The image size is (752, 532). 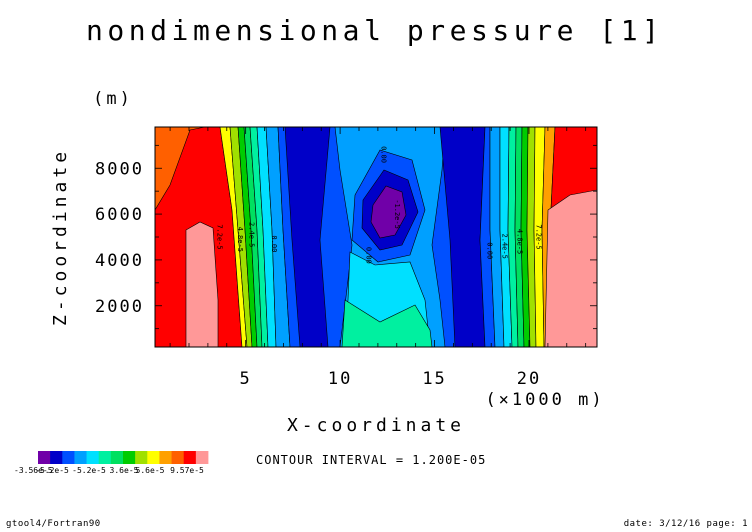 I want to click on y-tick-label: 2000, so click(x=119, y=307).